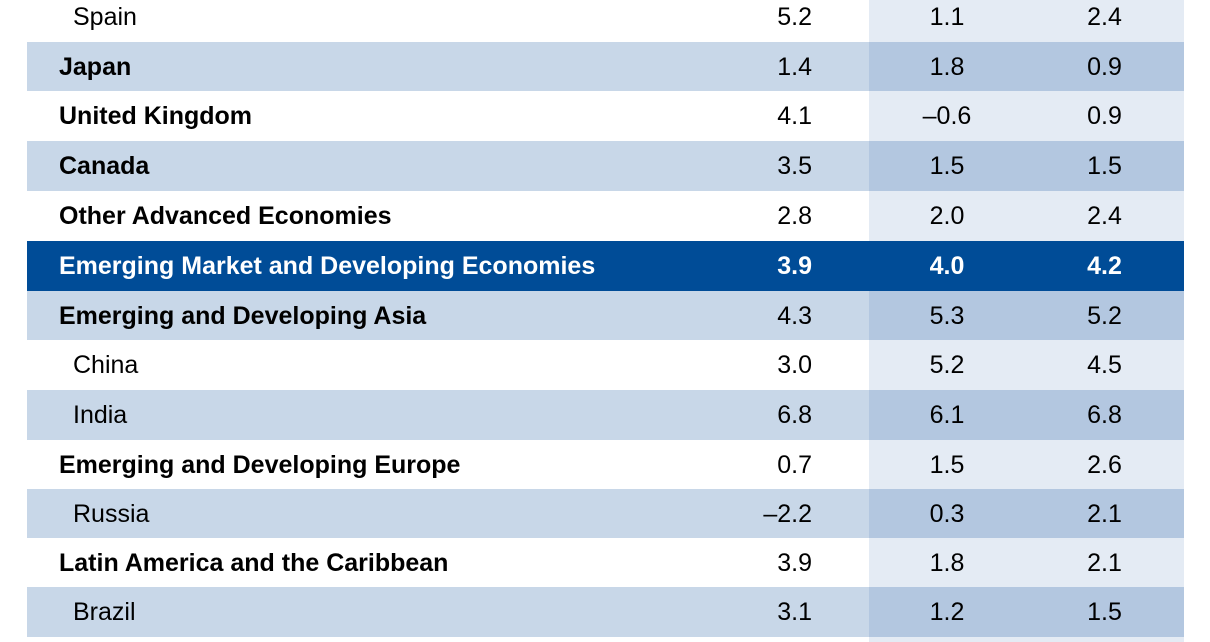 This screenshot has height=642, width=1210. Describe the element at coordinates (947, 415) in the screenshot. I see `value-cell: 6.1` at that location.